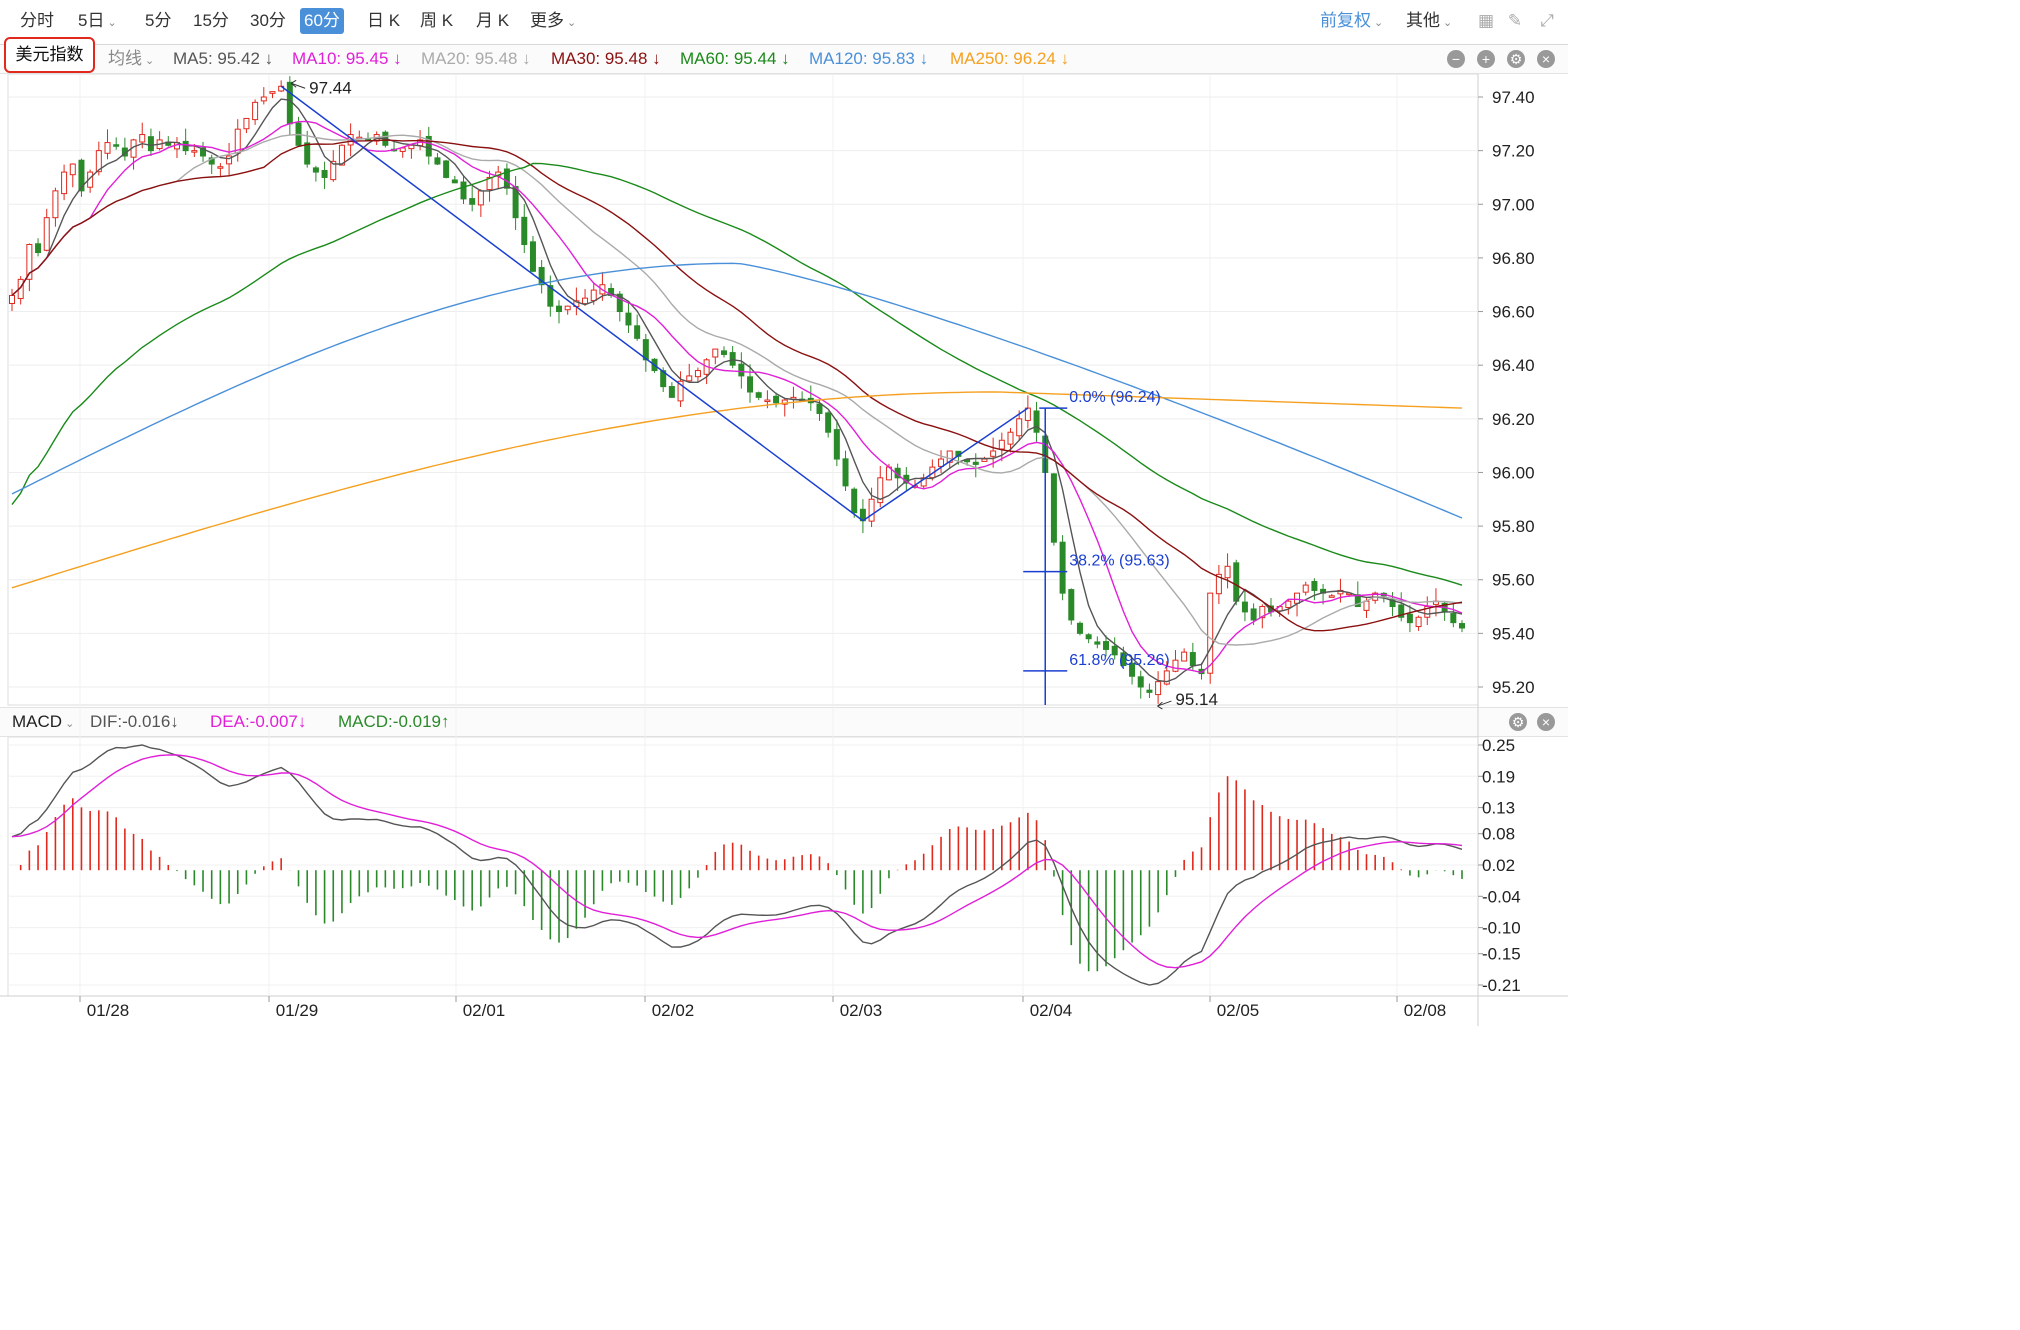 The height and width of the screenshot is (1330, 2020). What do you see at coordinates (436, 21) in the screenshot?
I see `period-tab: 周 K` at bounding box center [436, 21].